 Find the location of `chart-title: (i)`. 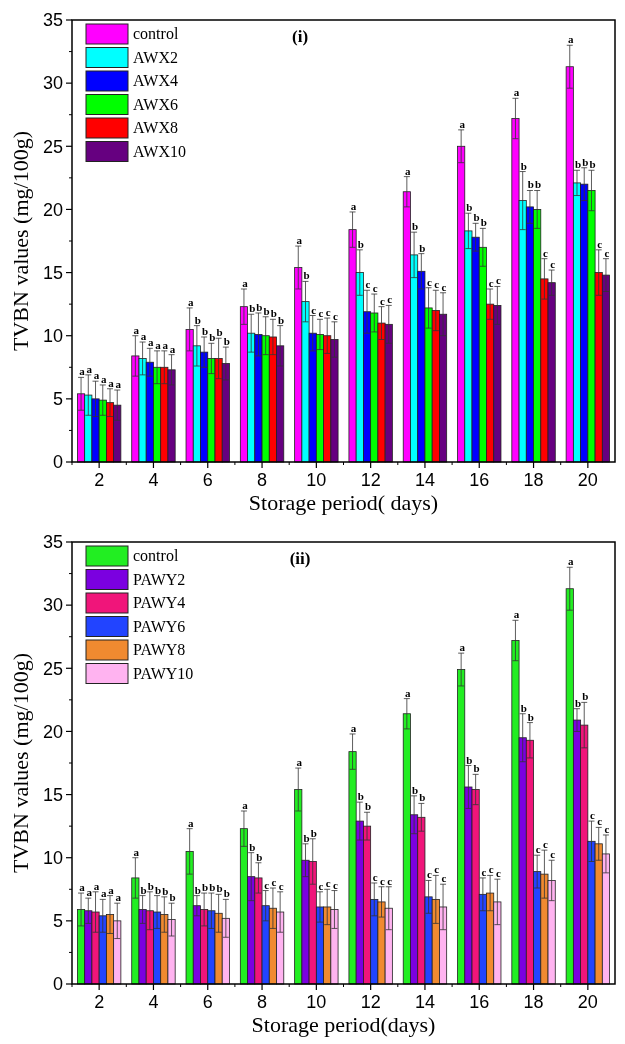

chart-title: (i) is located at coordinates (300, 36).